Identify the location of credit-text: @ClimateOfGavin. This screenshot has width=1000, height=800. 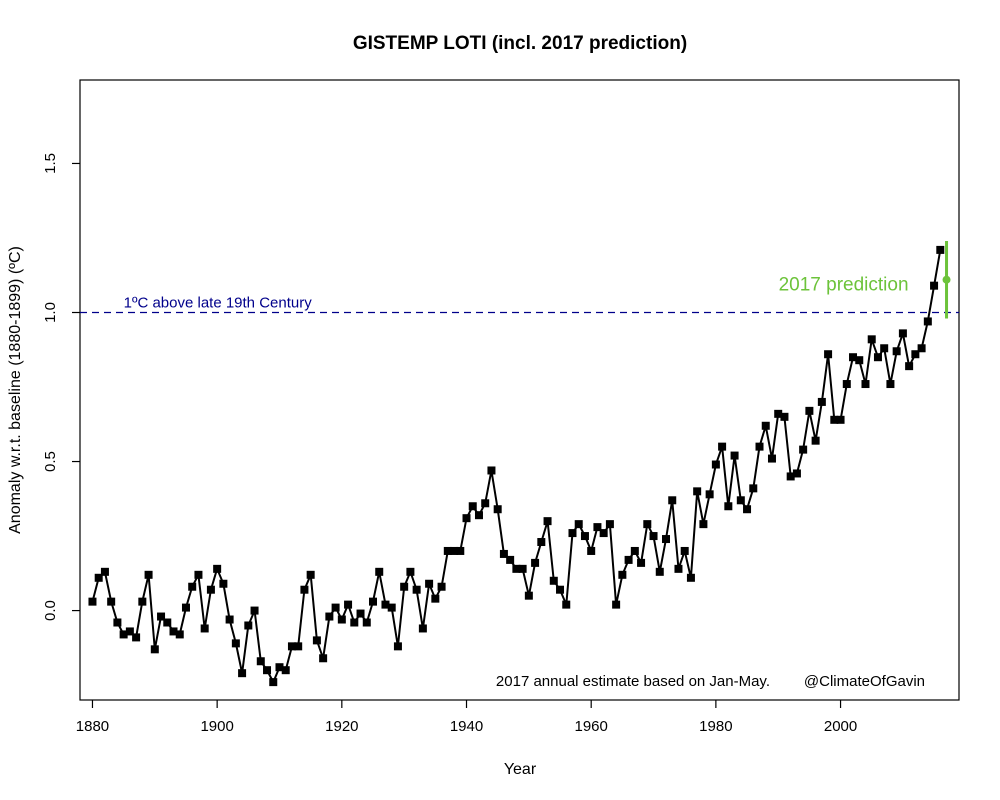
(864, 681).